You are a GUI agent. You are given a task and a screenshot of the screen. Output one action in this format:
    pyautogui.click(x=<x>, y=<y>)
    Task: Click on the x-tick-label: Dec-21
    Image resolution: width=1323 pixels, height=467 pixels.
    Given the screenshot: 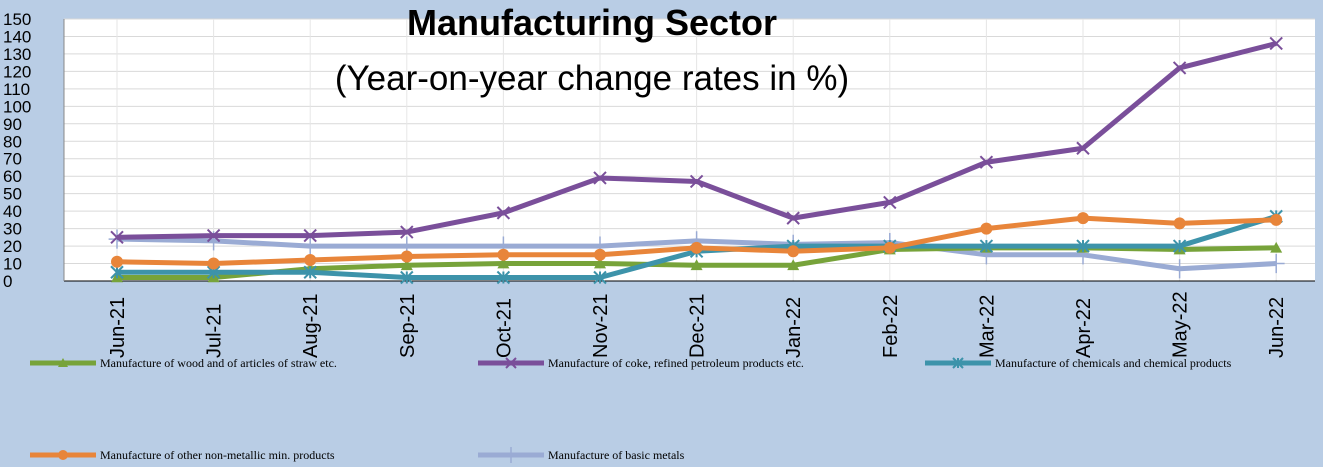 What is the action you would take?
    pyautogui.click(x=698, y=326)
    